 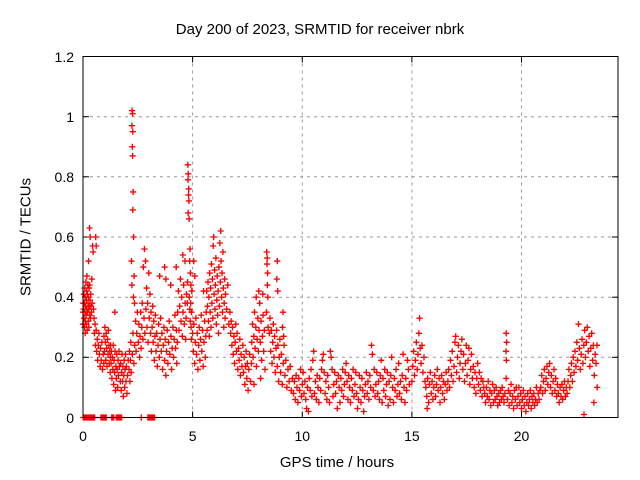 What do you see at coordinates (337, 462) in the screenshot?
I see `x-axis-label: GPS time / hours` at bounding box center [337, 462].